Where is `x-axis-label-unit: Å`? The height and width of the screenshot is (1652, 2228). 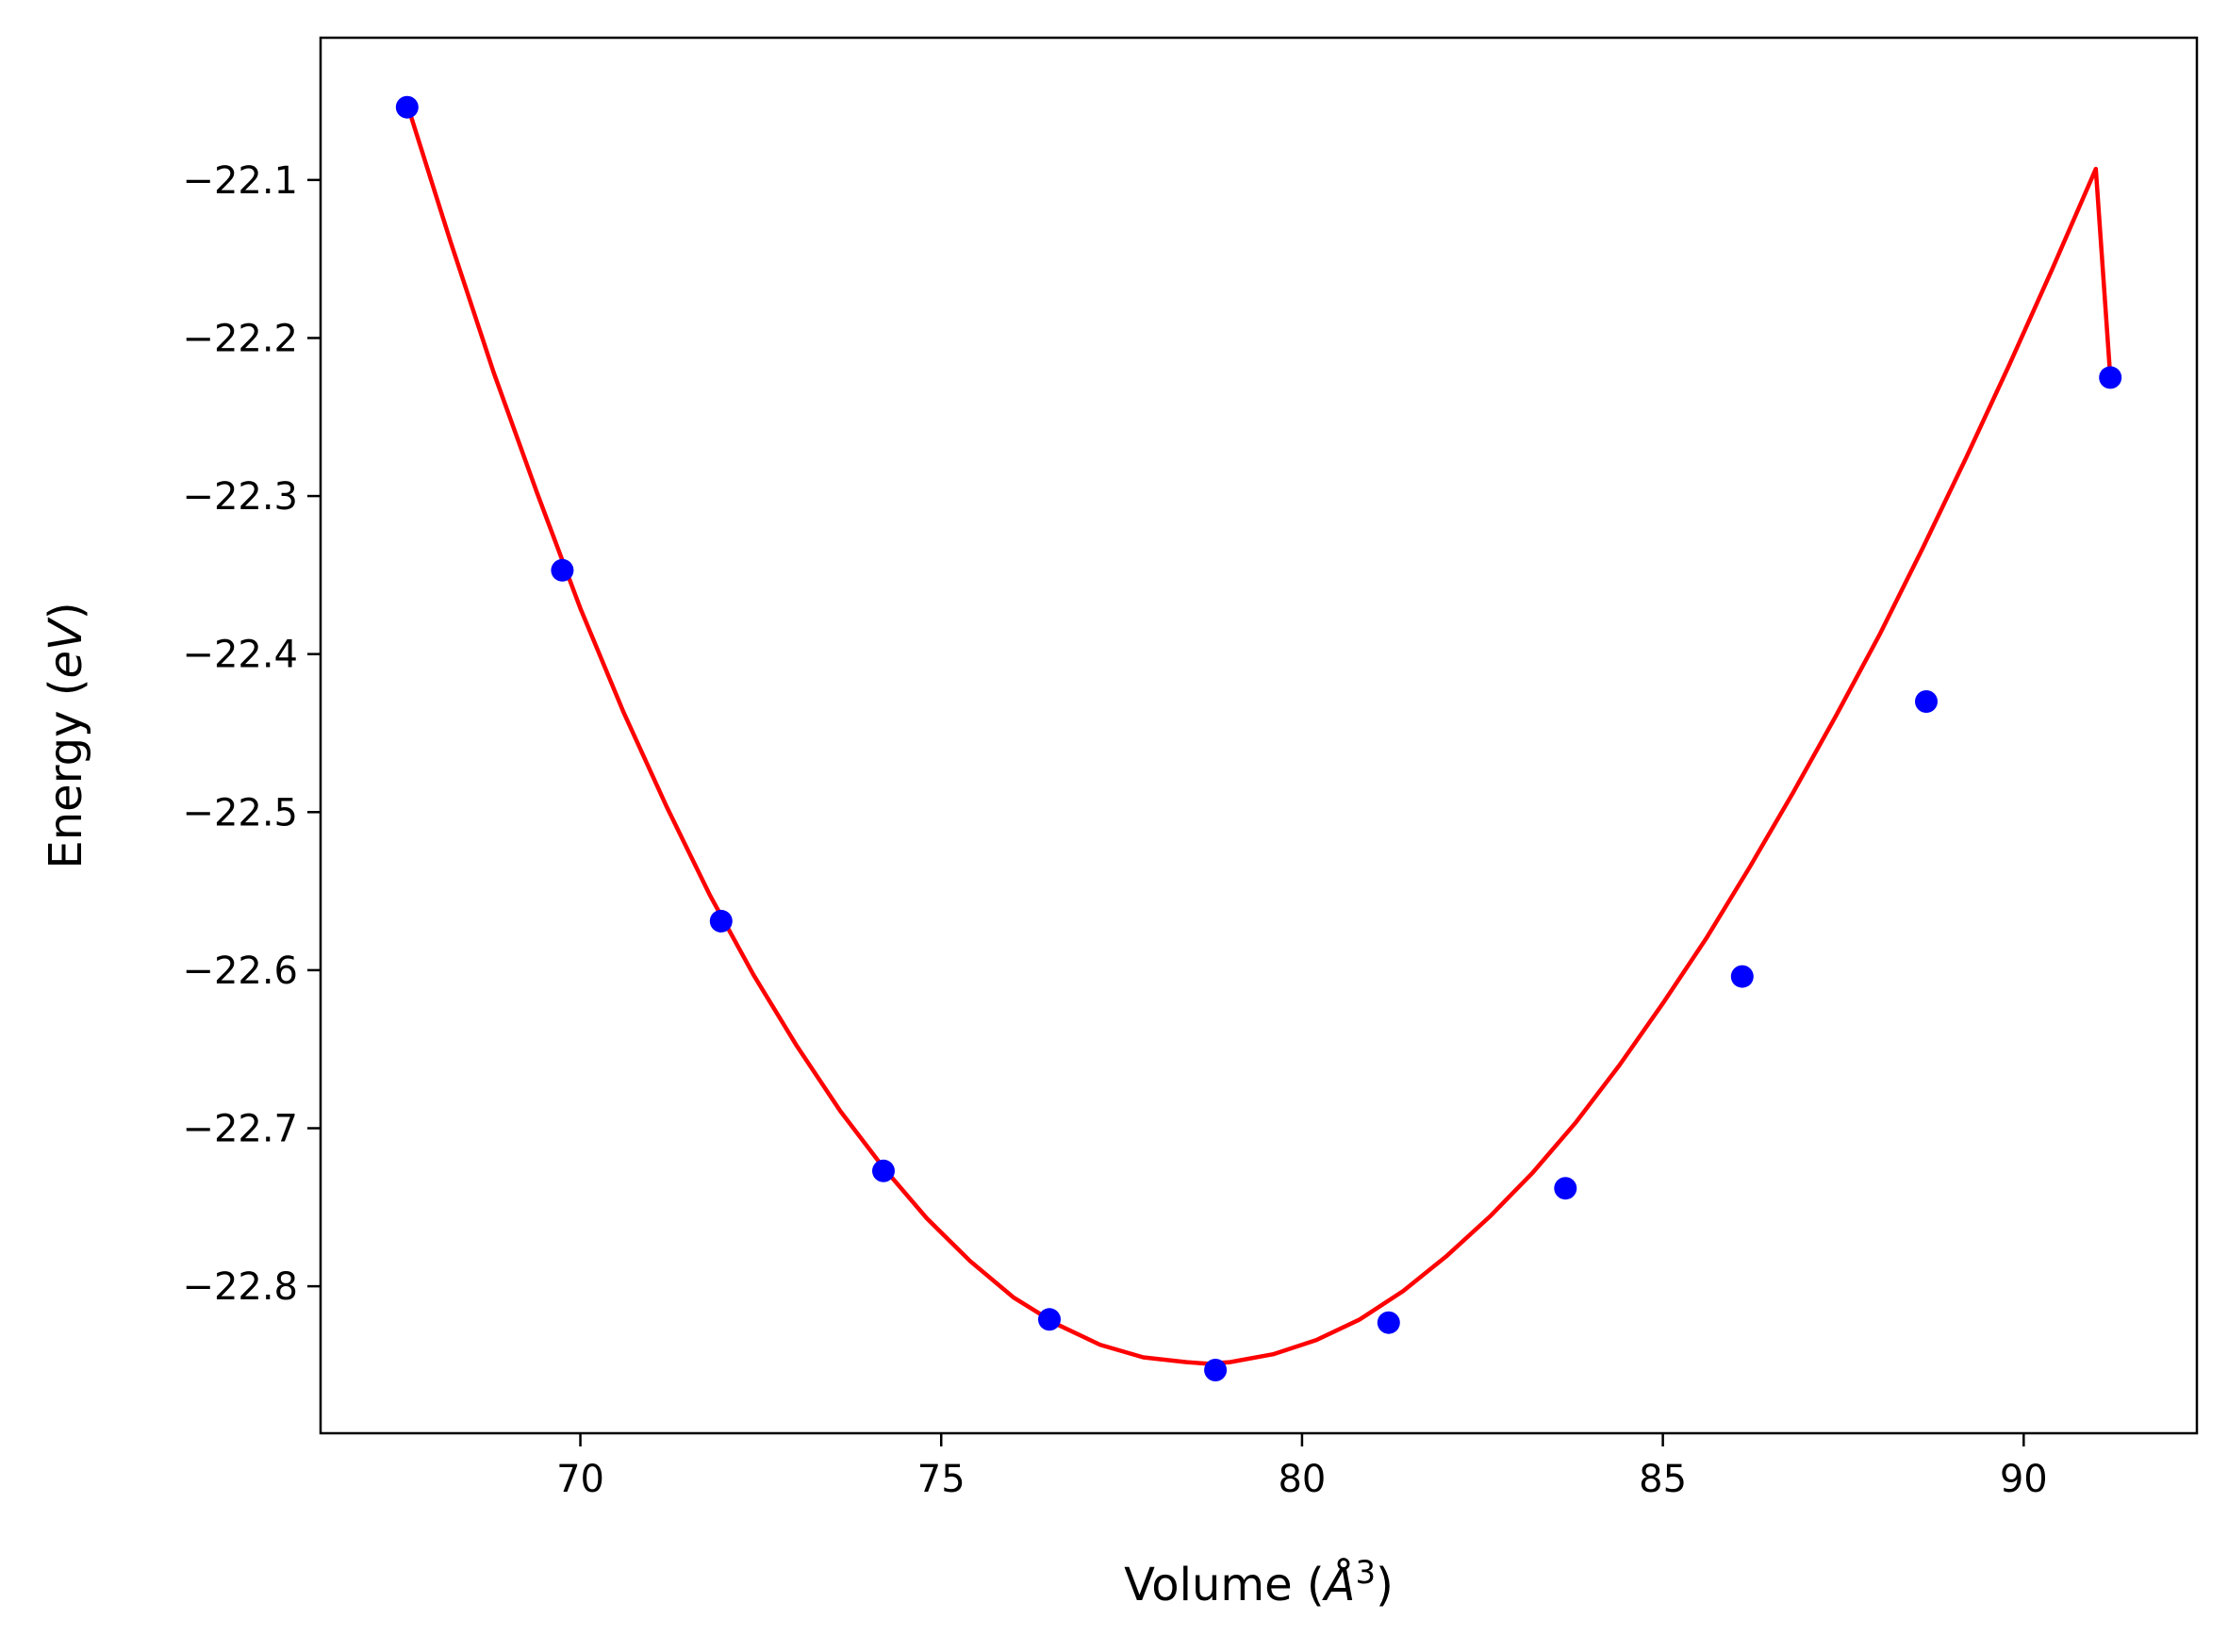 x-axis-label-unit: Å is located at coordinates (1339, 1584).